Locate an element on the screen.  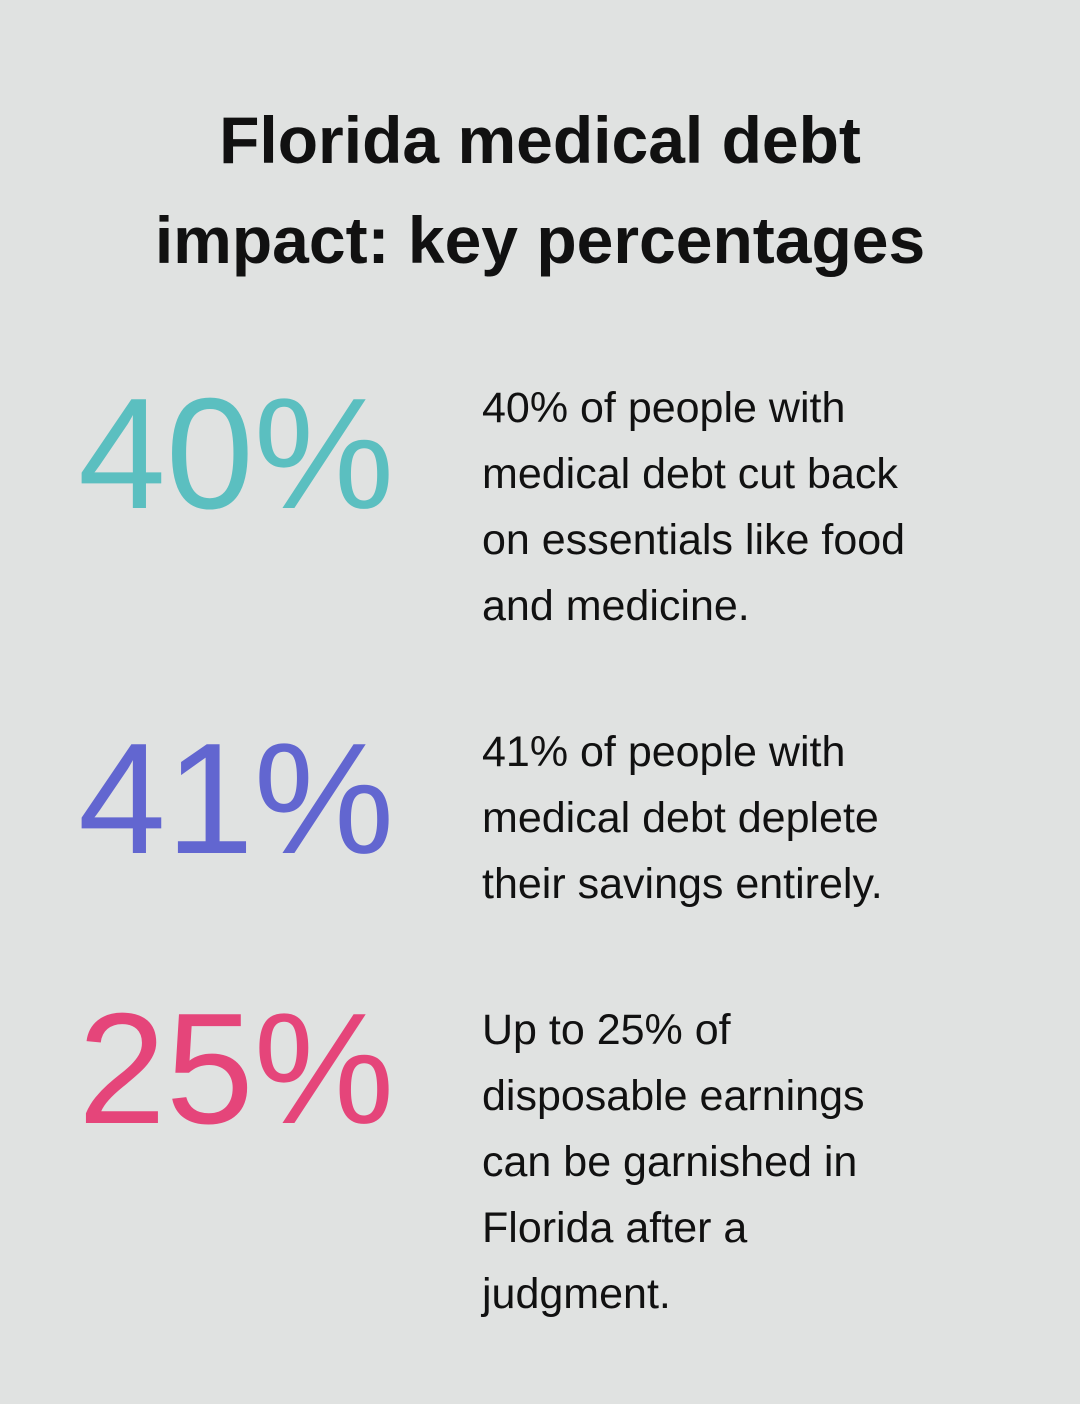
stat-value: 40% is located at coordinates (236, 454).